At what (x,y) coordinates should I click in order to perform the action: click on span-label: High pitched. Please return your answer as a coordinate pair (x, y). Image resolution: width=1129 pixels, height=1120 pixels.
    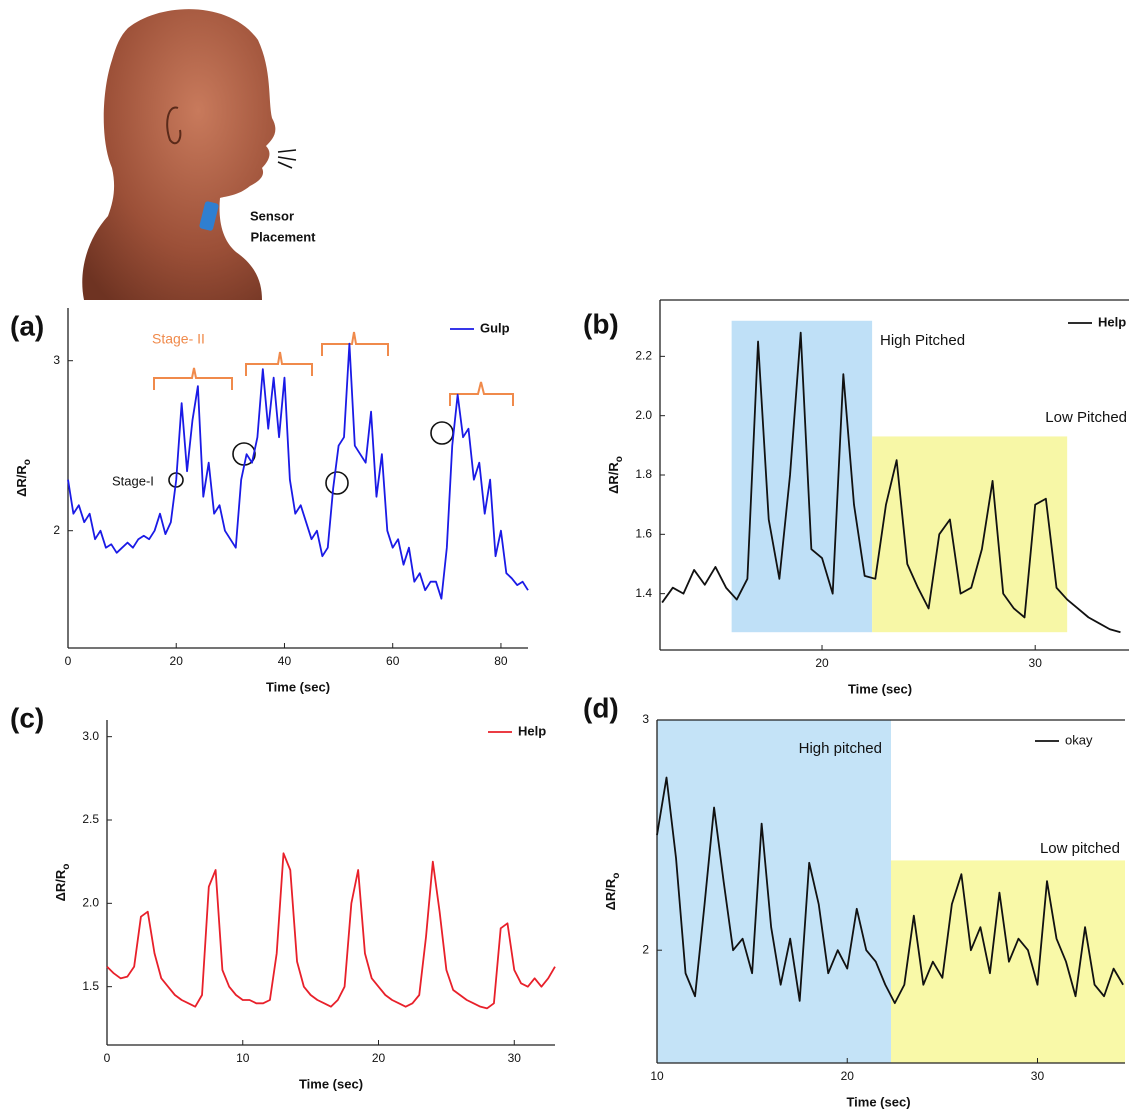
    Looking at the image, I should click on (840, 748).